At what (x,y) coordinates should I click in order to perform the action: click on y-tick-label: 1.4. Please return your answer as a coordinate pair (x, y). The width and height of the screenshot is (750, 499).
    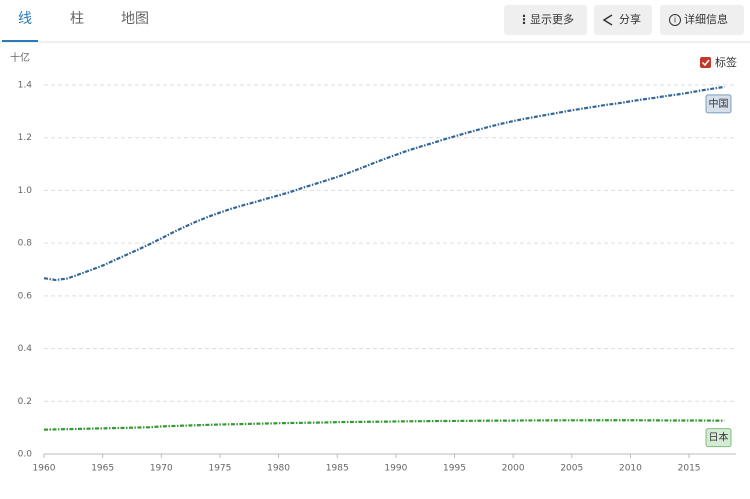
    Looking at the image, I should click on (25, 86).